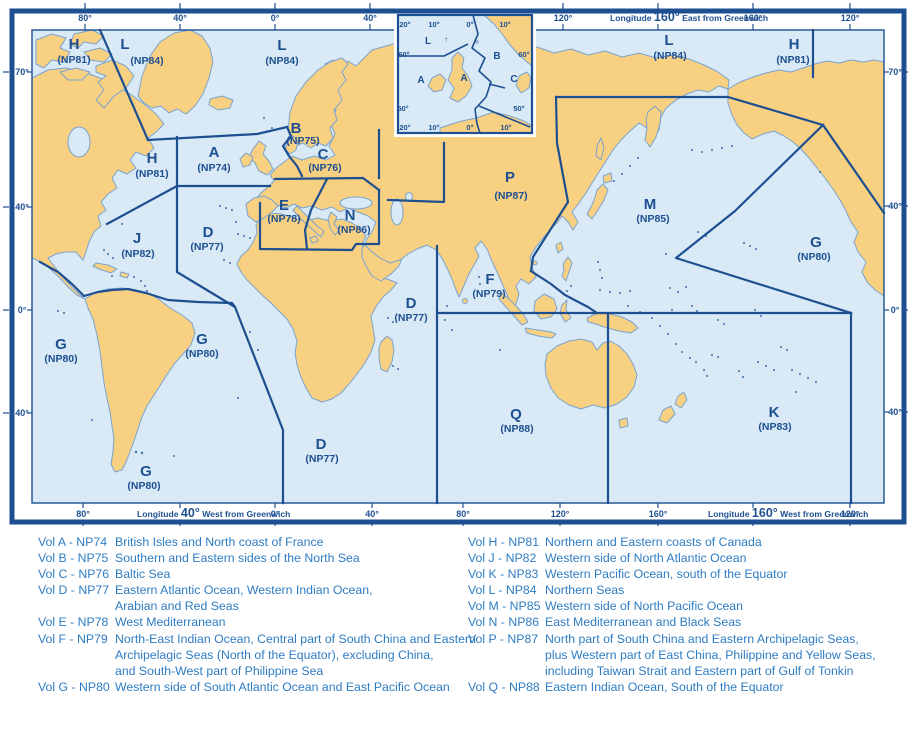  I want to click on legend-description: Northern Seas, so click(585, 590).